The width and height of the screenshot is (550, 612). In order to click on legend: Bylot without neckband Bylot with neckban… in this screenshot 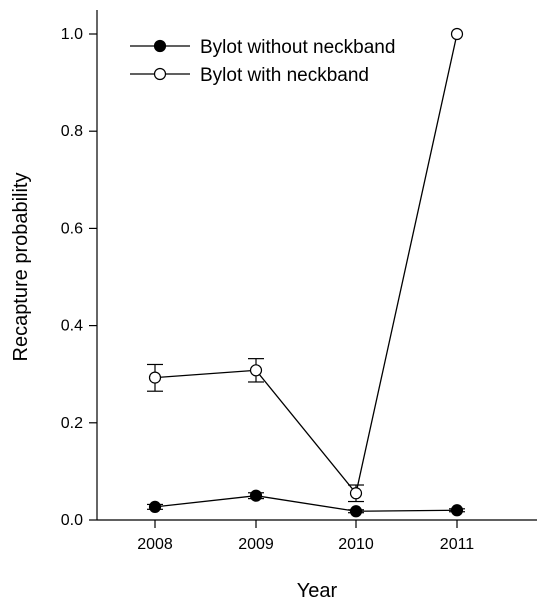, I will do `click(262, 61)`.